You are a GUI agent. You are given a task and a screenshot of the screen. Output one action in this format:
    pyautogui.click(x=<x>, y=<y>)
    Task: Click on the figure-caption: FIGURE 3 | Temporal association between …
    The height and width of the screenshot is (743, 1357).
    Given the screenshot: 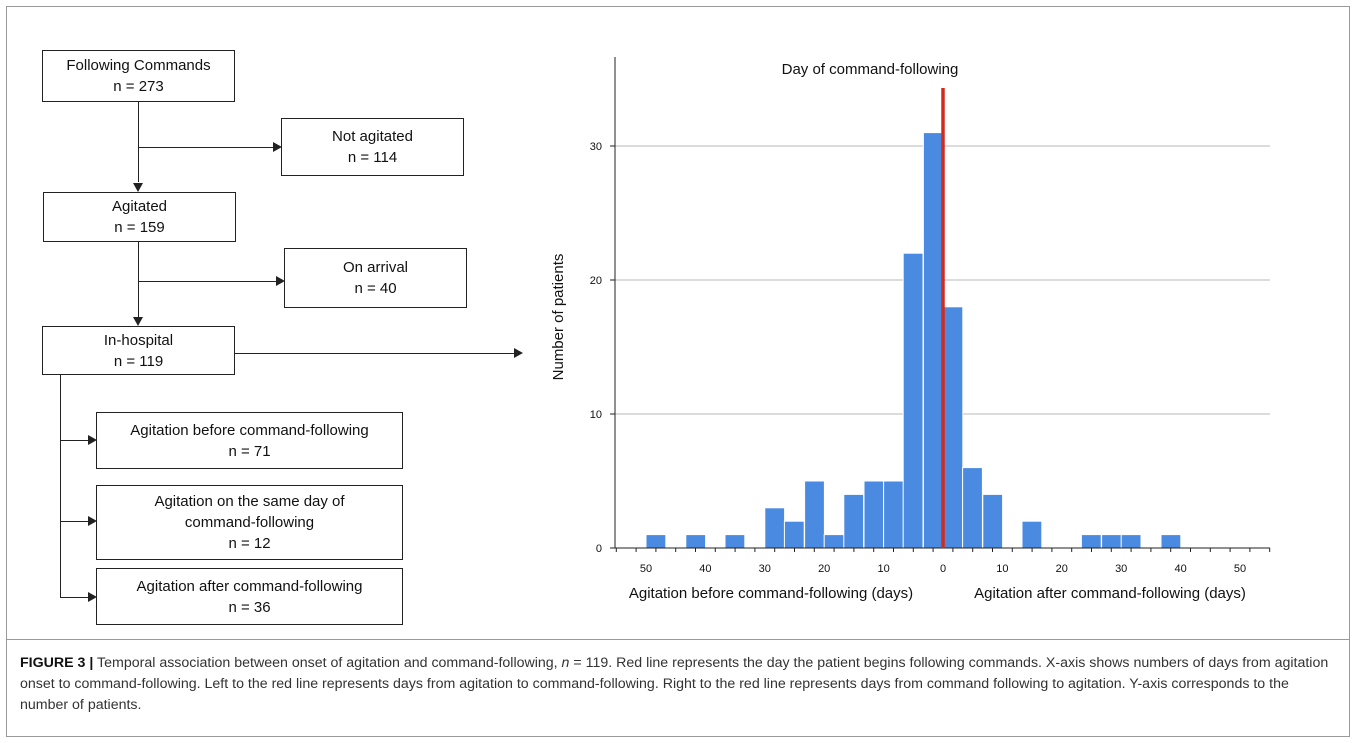 What is the action you would take?
    pyautogui.click(x=680, y=684)
    